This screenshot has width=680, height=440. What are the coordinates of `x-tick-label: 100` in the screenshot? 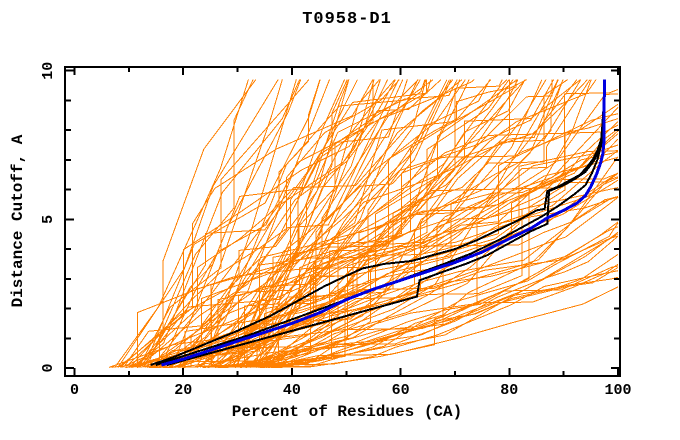 It's located at (617, 390).